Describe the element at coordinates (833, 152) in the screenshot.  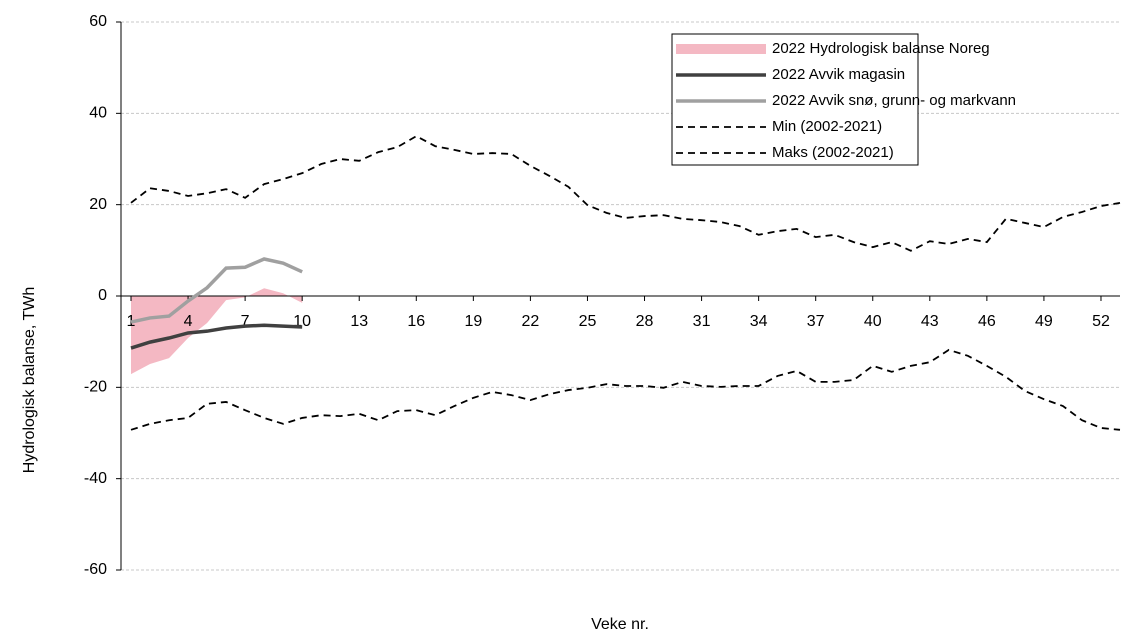
I see `legend-label: Maks (2002-2021)` at that location.